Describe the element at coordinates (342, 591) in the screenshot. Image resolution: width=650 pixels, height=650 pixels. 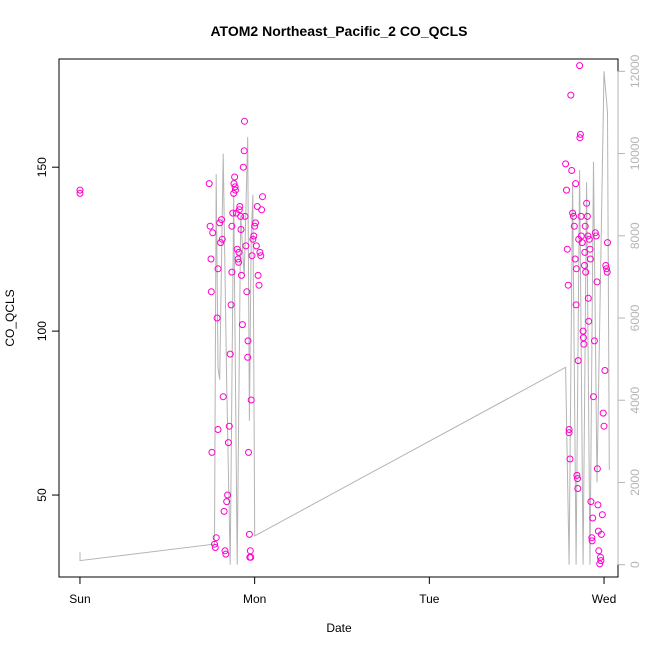
I see `x-axis: Sun Mon Tue Wed` at that location.